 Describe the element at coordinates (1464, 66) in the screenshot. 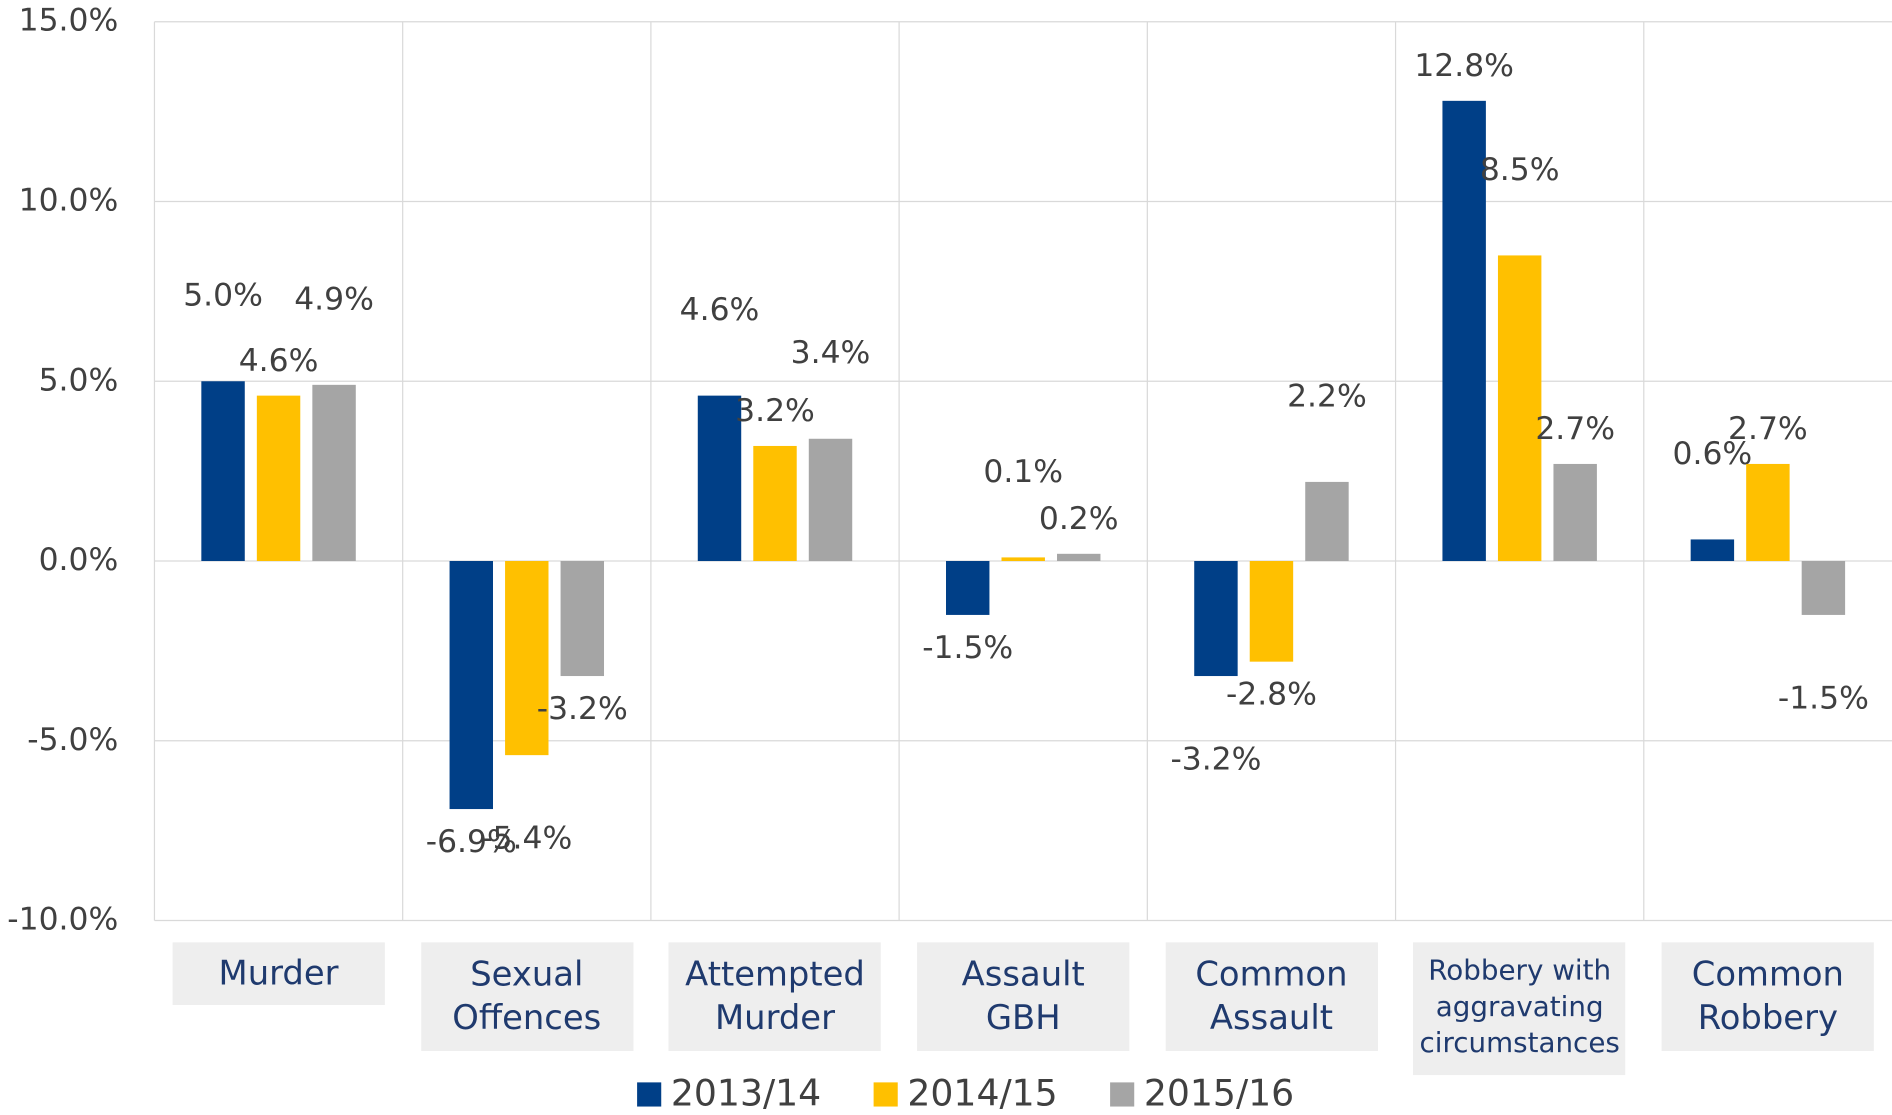

I see `data-label: 12.8%` at that location.